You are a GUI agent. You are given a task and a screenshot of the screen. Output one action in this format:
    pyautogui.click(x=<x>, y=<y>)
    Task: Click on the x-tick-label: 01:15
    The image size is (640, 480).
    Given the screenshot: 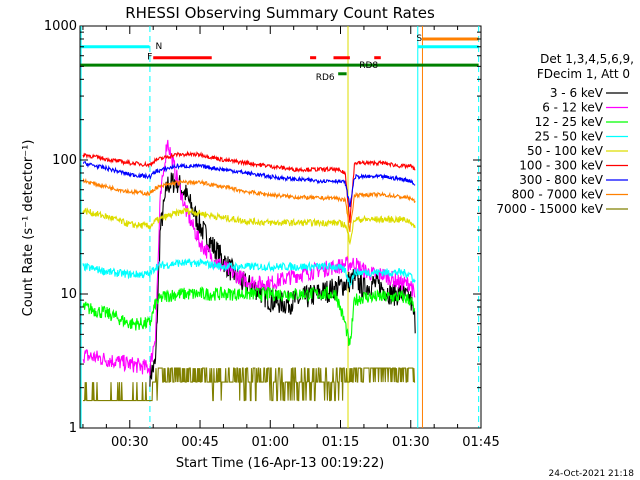 What is the action you would take?
    pyautogui.click(x=340, y=442)
    